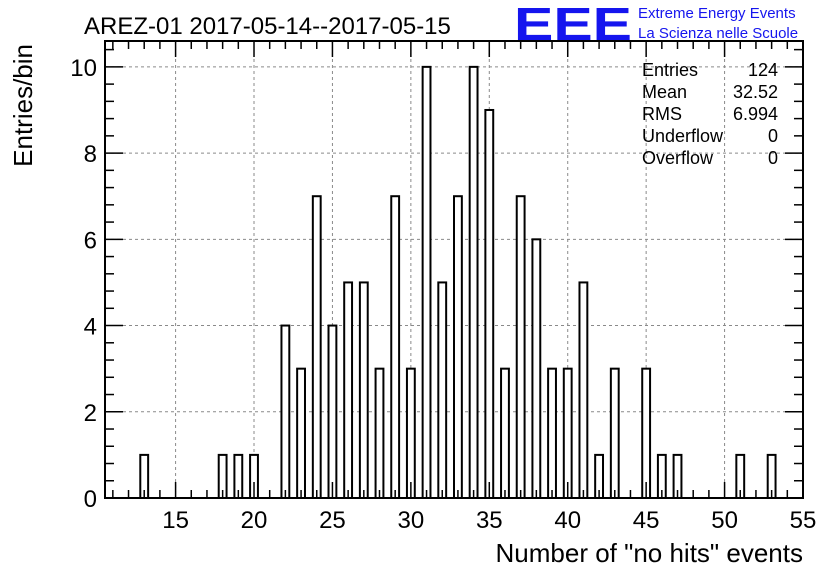 The image size is (836, 572). I want to click on x-tick-label: 15, so click(175, 520).